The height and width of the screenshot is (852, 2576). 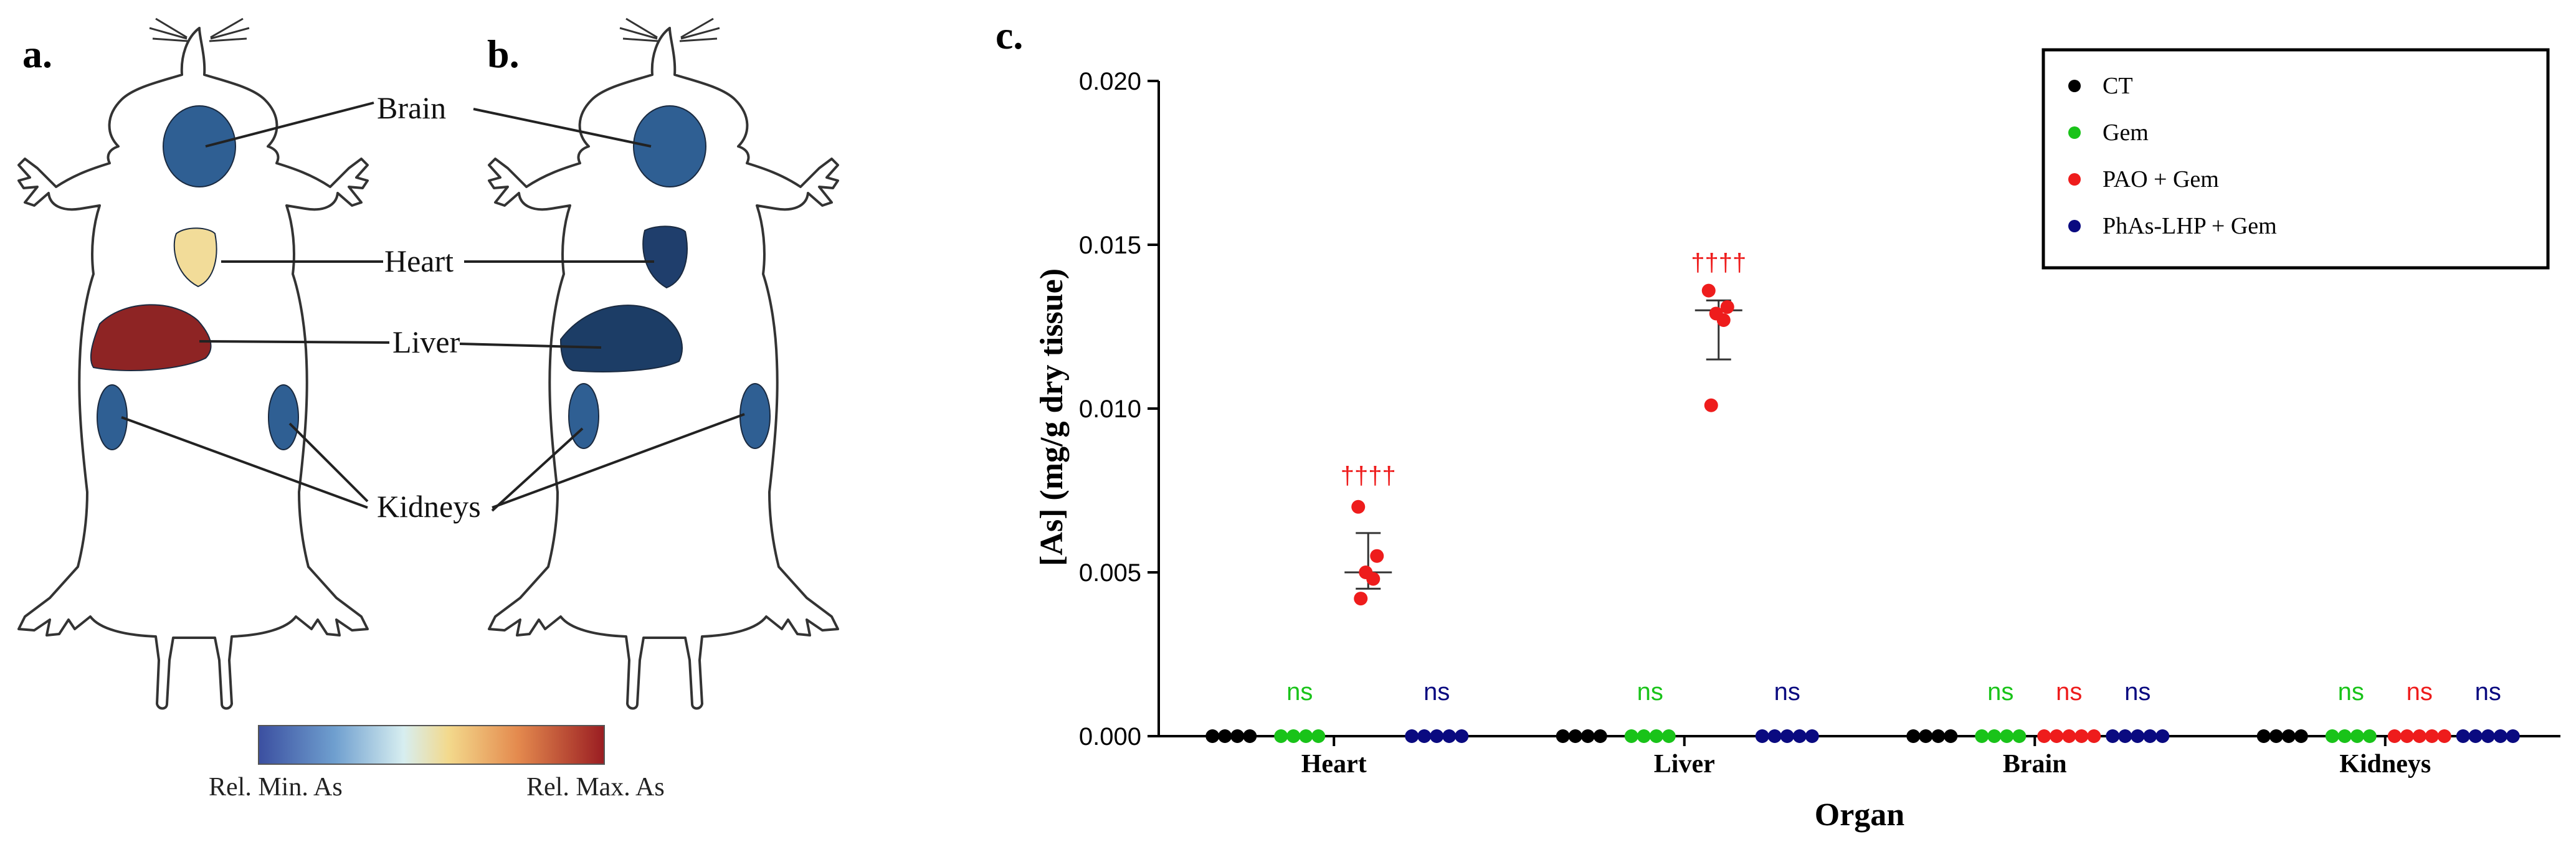 What do you see at coordinates (283, 417) in the screenshot?
I see `mouse-a-right-kidney-icon` at bounding box center [283, 417].